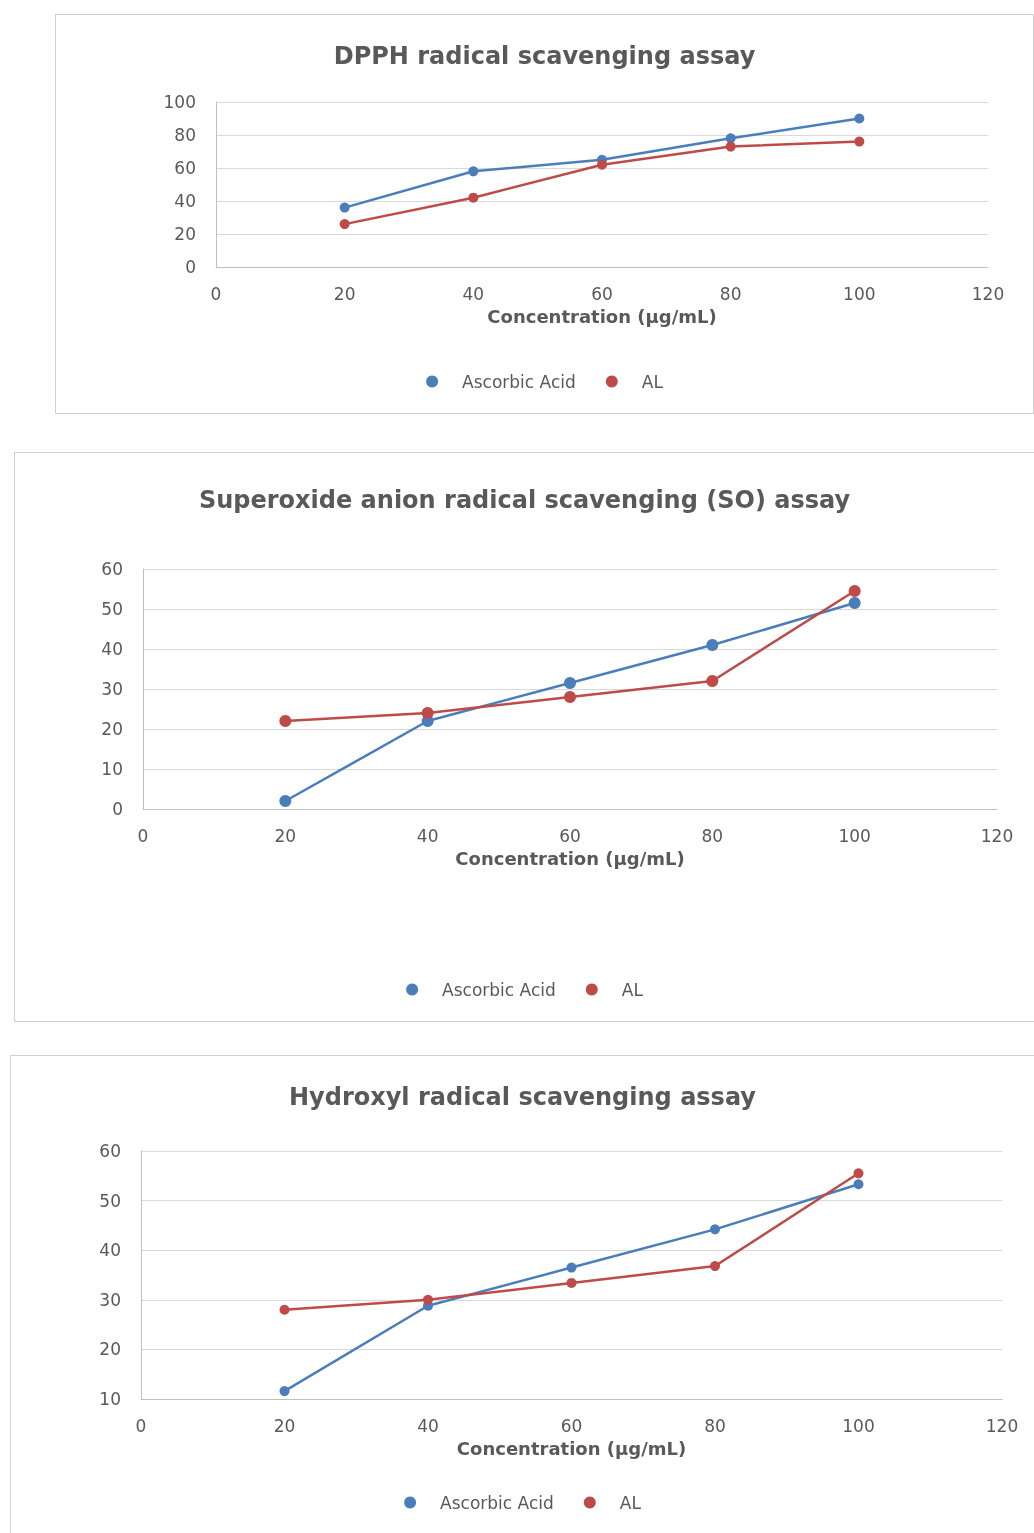  I want to click on y-tick-label: 100, so click(179, 102).